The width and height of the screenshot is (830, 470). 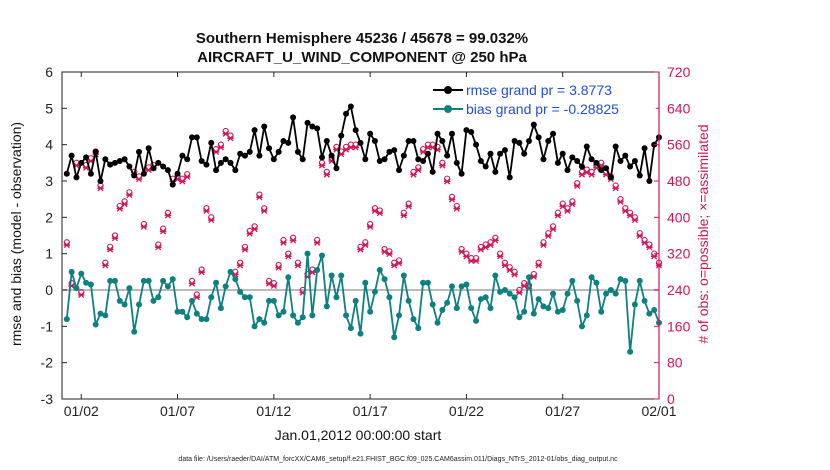 What do you see at coordinates (675, 363) in the screenshot?
I see `y-right-tick-label: 80` at bounding box center [675, 363].